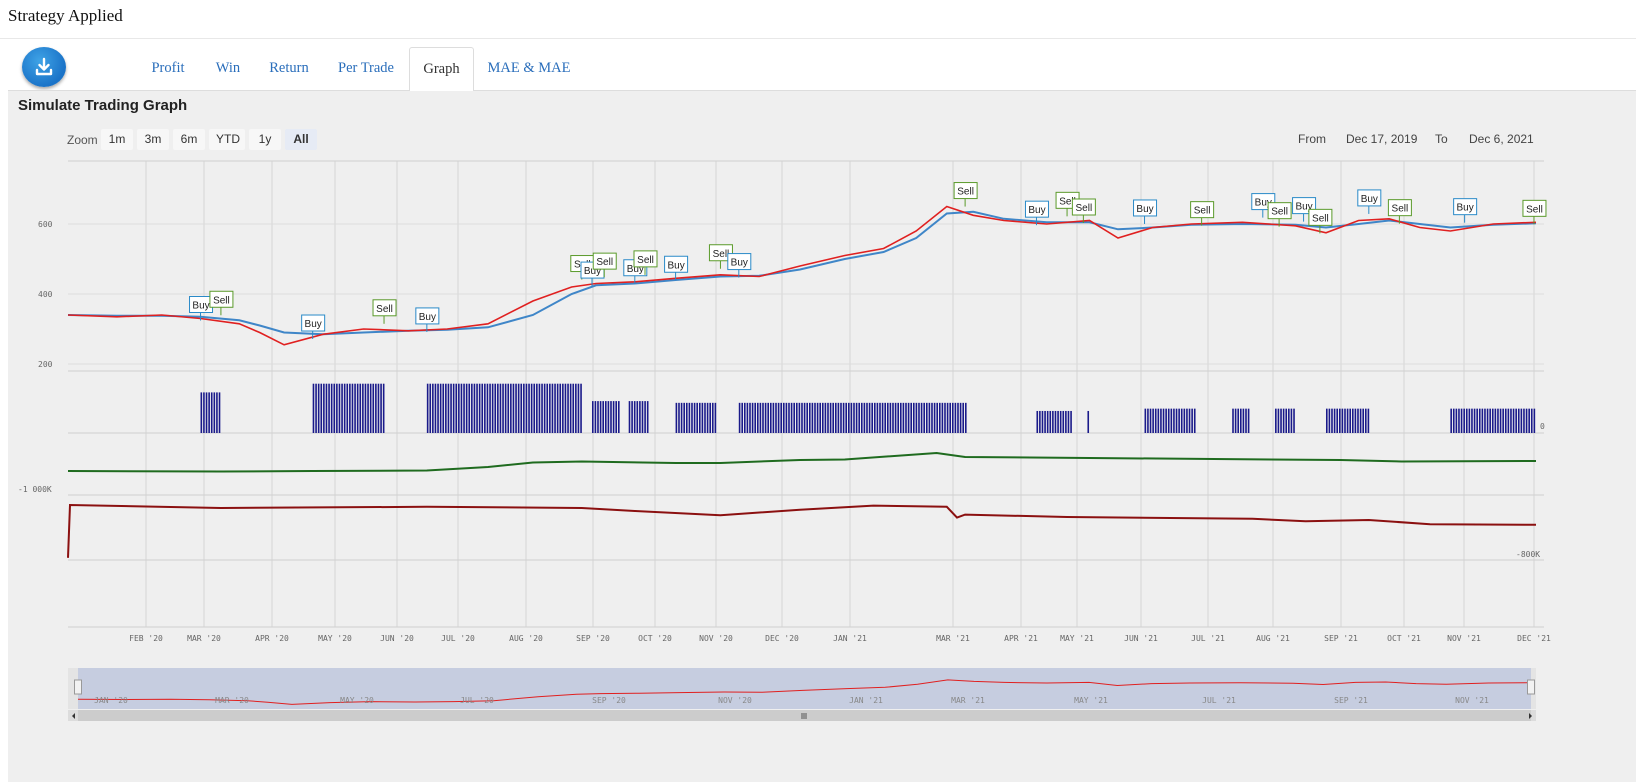  Describe the element at coordinates (227, 139) in the screenshot. I see `zoom-ytd-button: YTD` at that location.